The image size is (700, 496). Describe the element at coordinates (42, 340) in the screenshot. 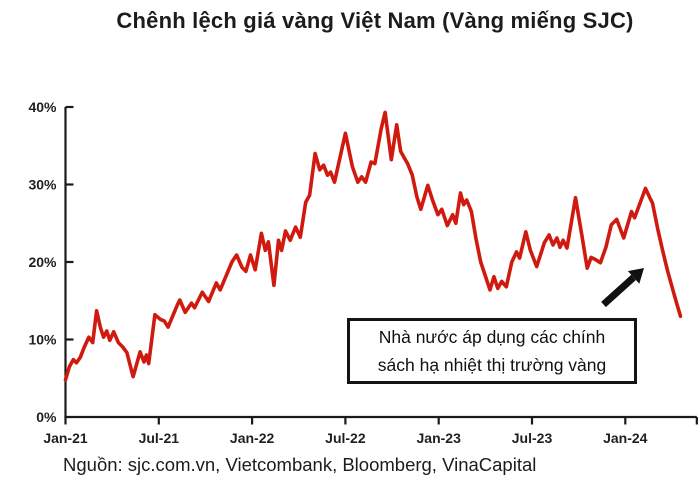

I see `y-tick-label: 10%` at that location.